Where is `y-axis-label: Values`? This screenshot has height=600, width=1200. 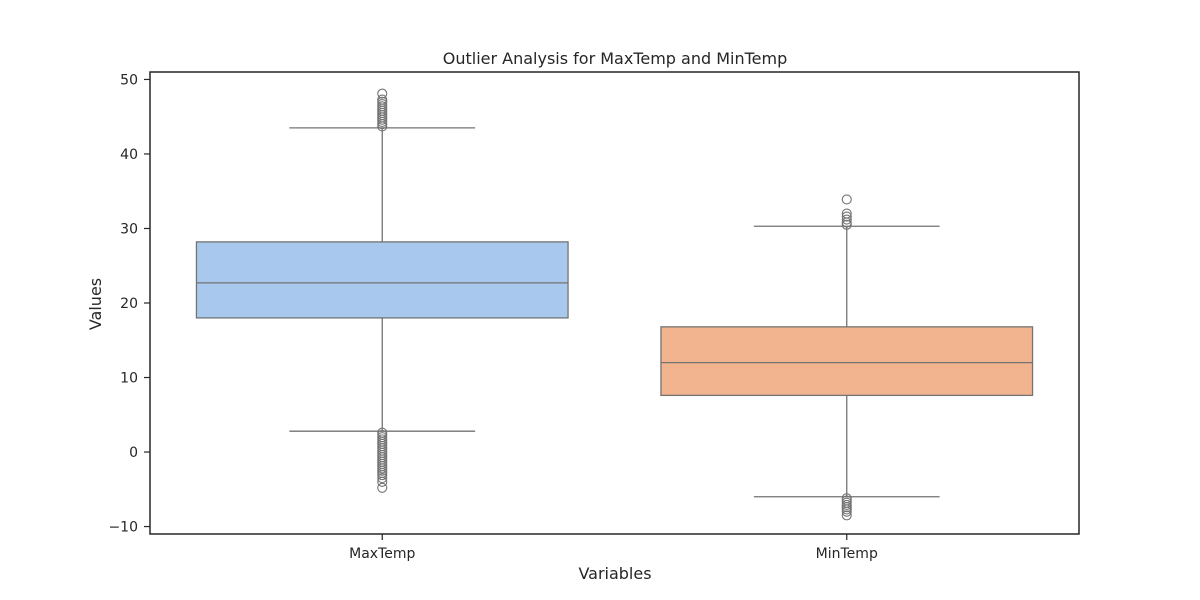
y-axis-label: Values is located at coordinates (95, 304).